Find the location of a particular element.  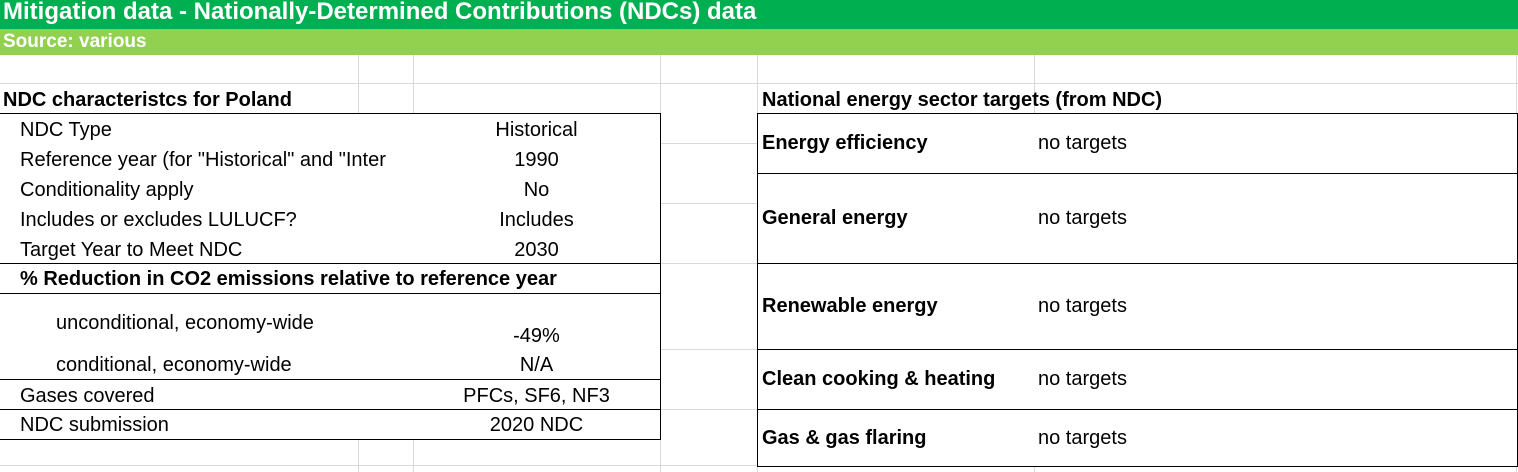

ndc-row-value: 2030 is located at coordinates (536, 250).